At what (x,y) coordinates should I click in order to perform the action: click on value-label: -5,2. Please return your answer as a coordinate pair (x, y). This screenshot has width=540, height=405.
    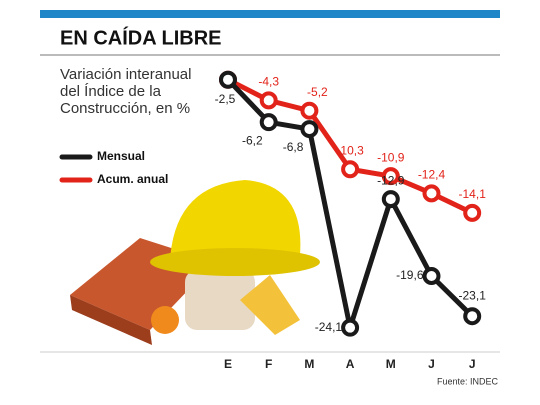
    Looking at the image, I should click on (317, 92).